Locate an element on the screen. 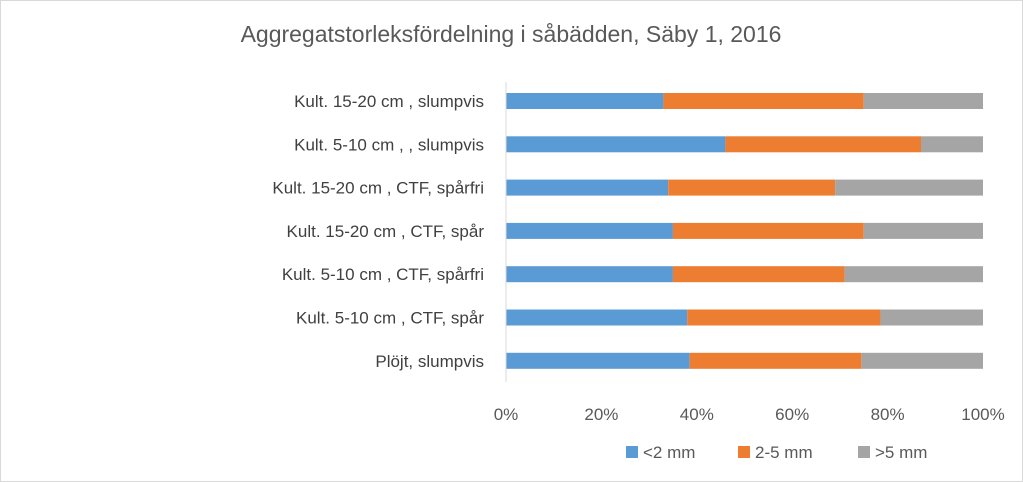  x-tick-label: 80% is located at coordinates (888, 414).